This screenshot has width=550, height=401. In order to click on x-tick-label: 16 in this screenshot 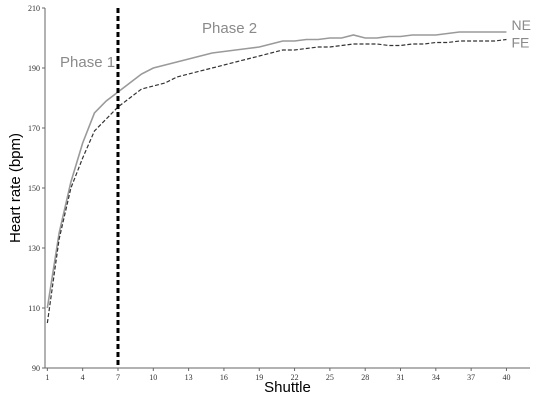, I will do `click(224, 377)`.